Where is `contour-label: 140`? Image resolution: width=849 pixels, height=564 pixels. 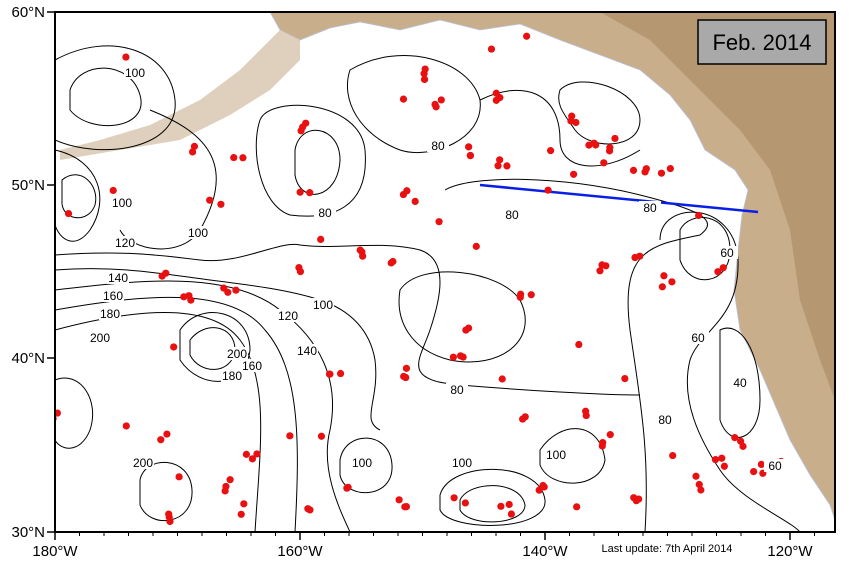 contour-label: 140 is located at coordinates (118, 278).